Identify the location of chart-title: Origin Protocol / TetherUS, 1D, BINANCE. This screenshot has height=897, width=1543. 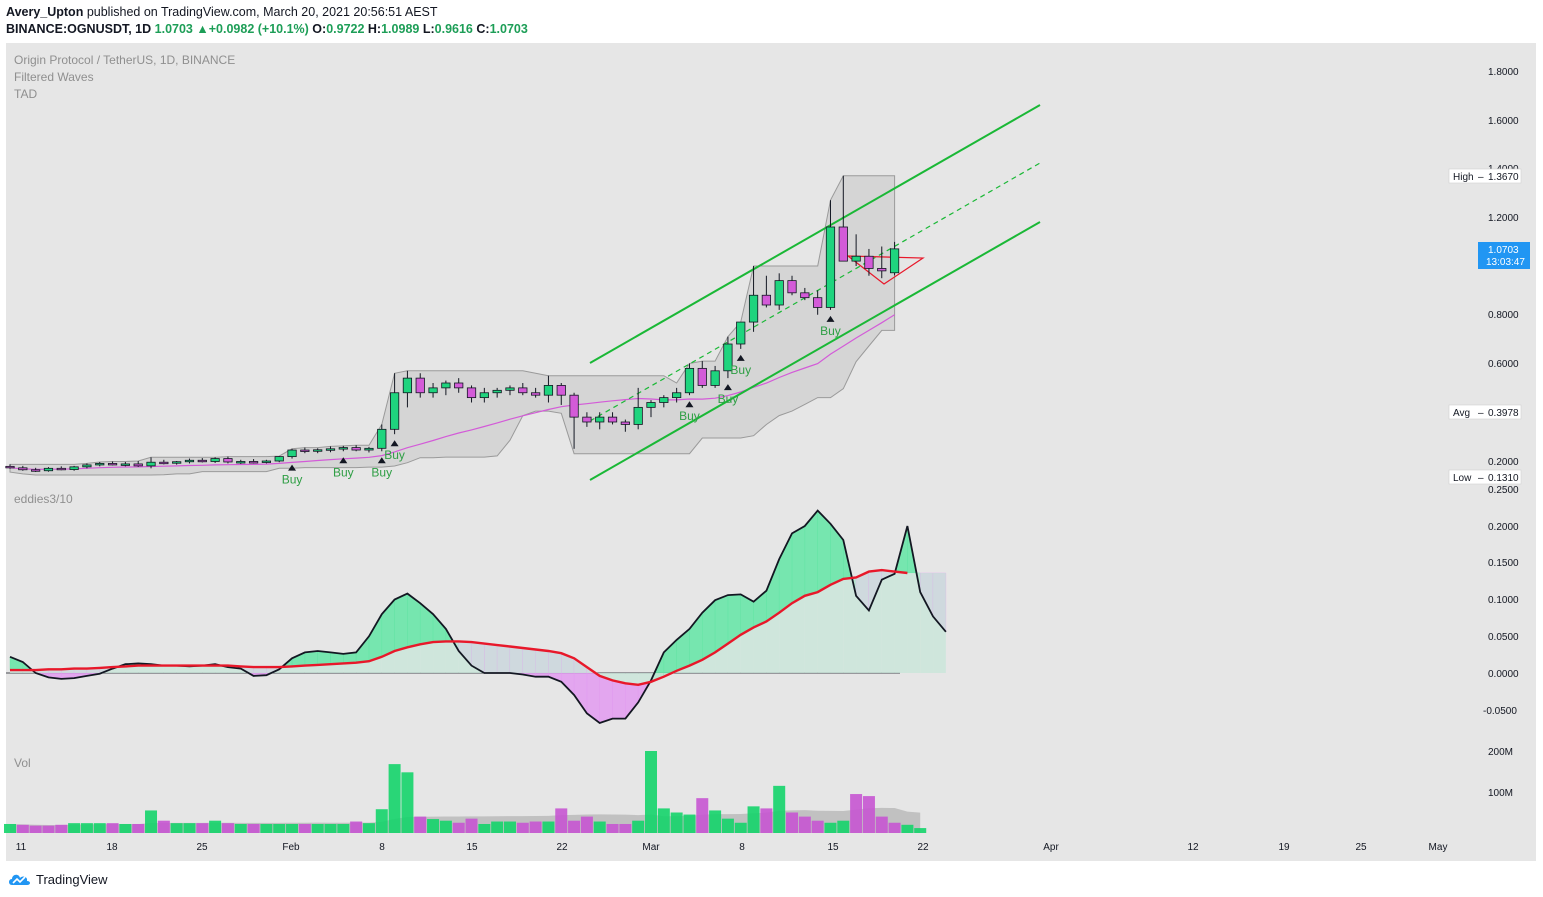
(125, 60).